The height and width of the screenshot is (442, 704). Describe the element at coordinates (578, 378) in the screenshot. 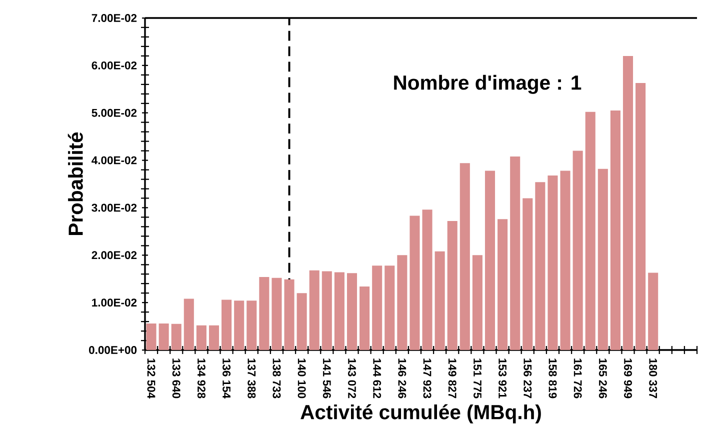

I see `x-tick-label: 161 726` at that location.